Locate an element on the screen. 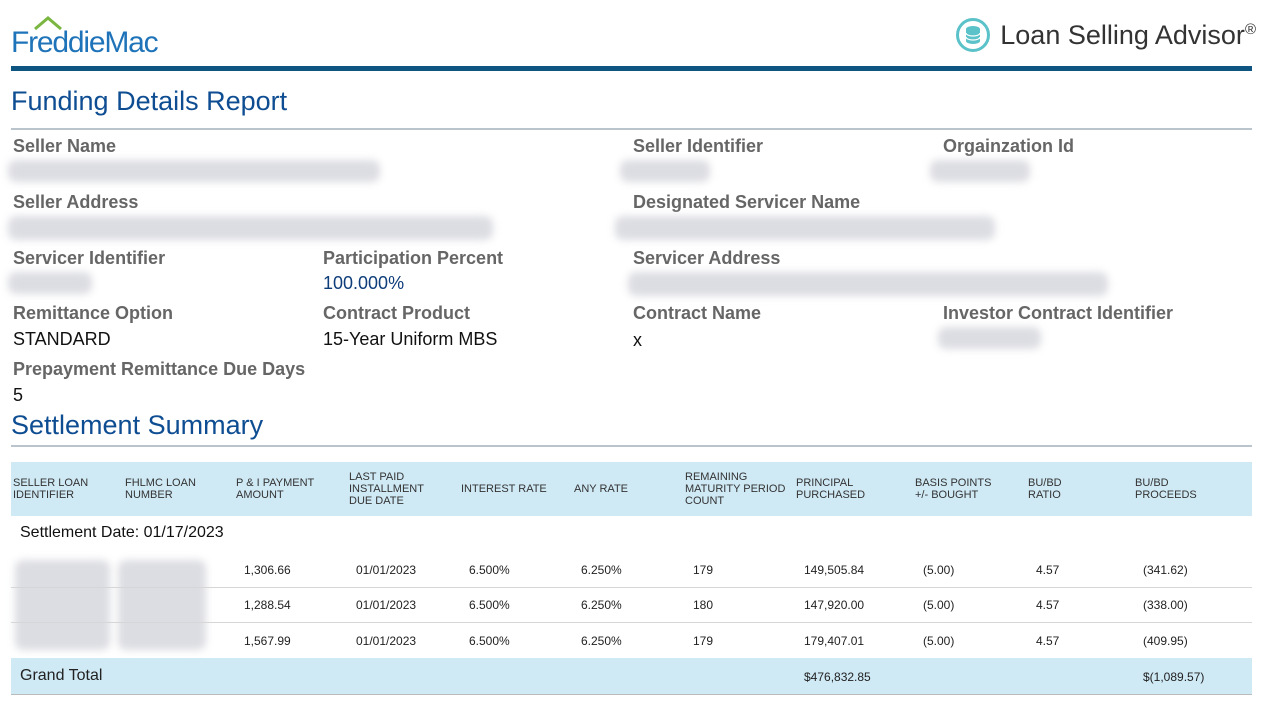 This screenshot has height=706, width=1266. bubd-proceeds: (338.00) is located at coordinates (1165, 605).